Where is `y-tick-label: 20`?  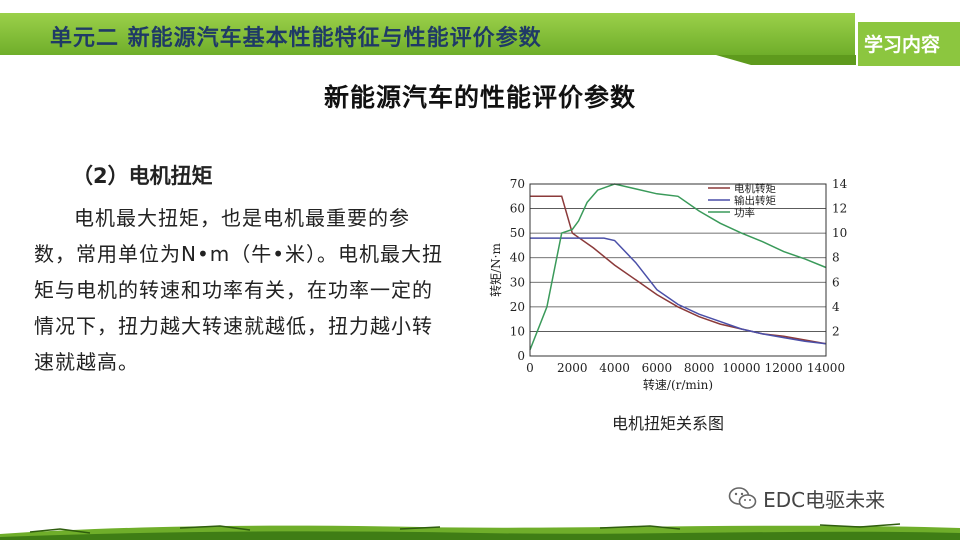
y-tick-label: 20 is located at coordinates (517, 307).